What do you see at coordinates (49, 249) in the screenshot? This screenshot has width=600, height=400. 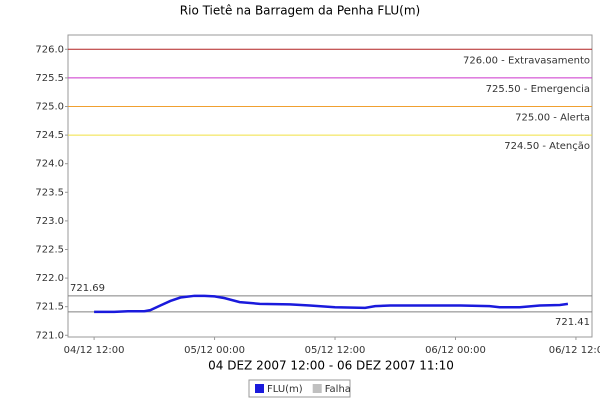 I see `y-tick-label: 722.5` at bounding box center [49, 249].